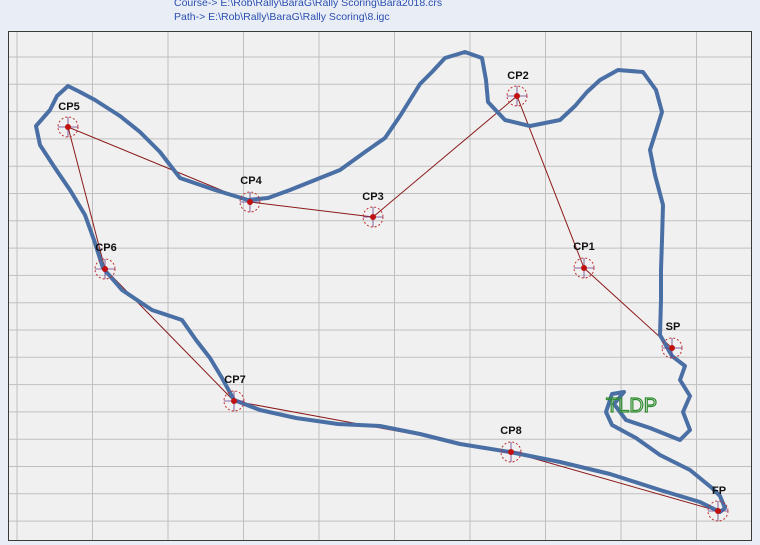  Describe the element at coordinates (311, 209) in the screenshot. I see `course-leg-cp3-cp4` at that location.